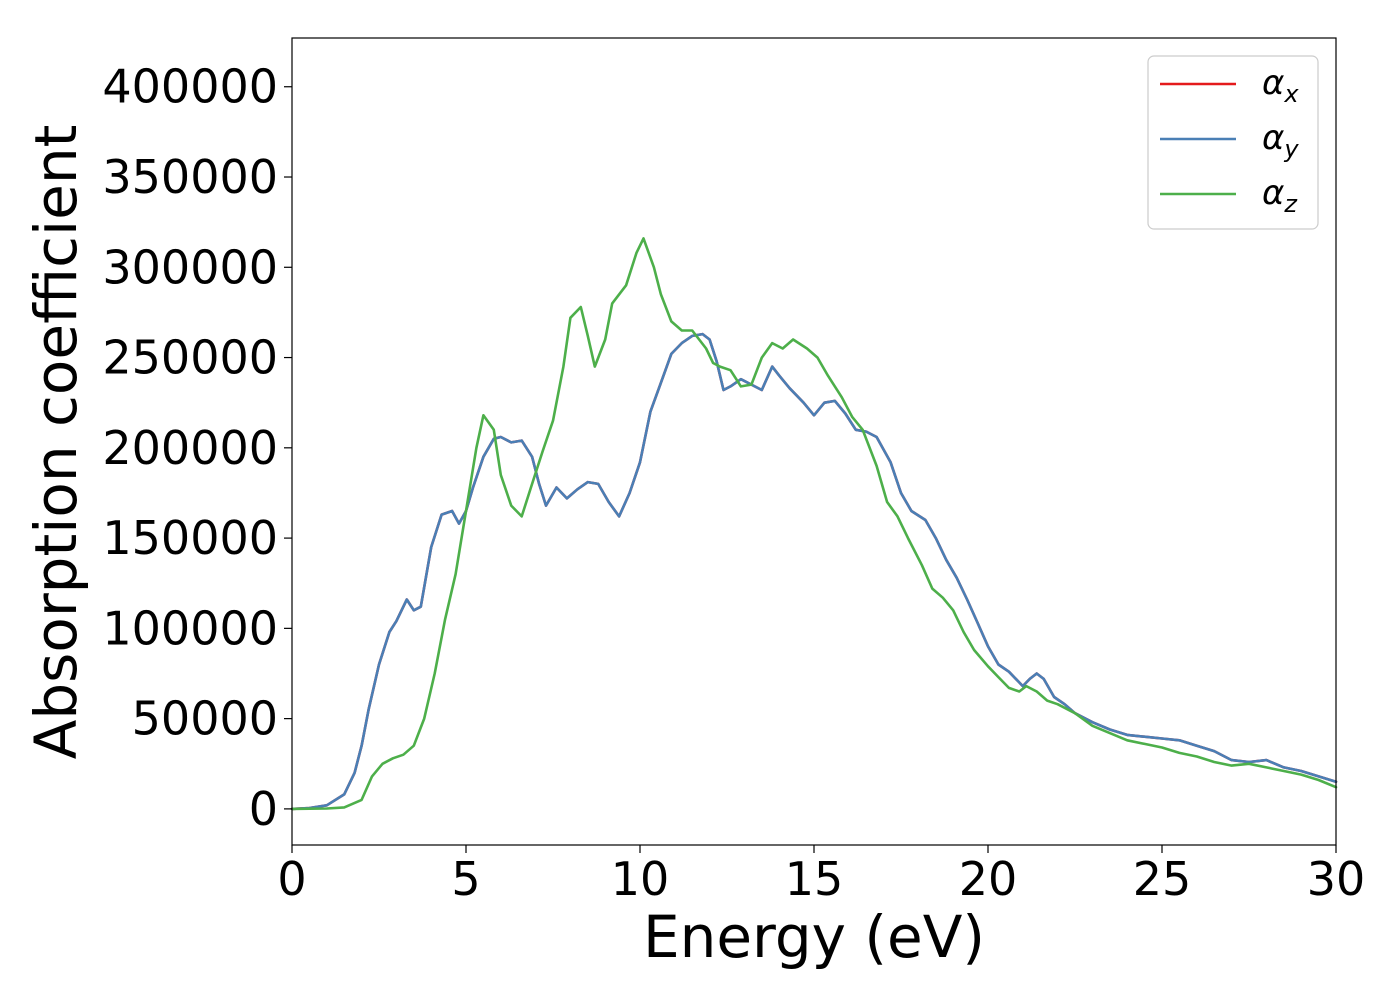  I want to click on x-tick-label: 10, so click(640, 879).